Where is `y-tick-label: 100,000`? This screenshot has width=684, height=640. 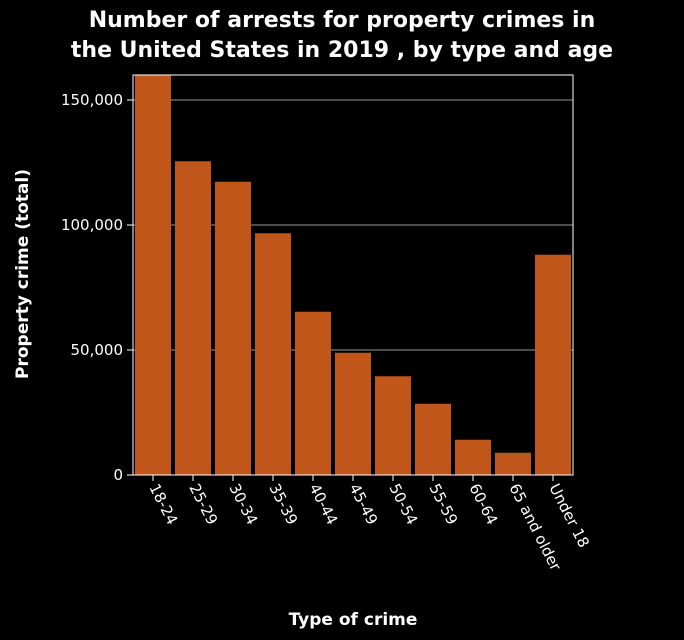 y-tick-label: 100,000 is located at coordinates (92, 225).